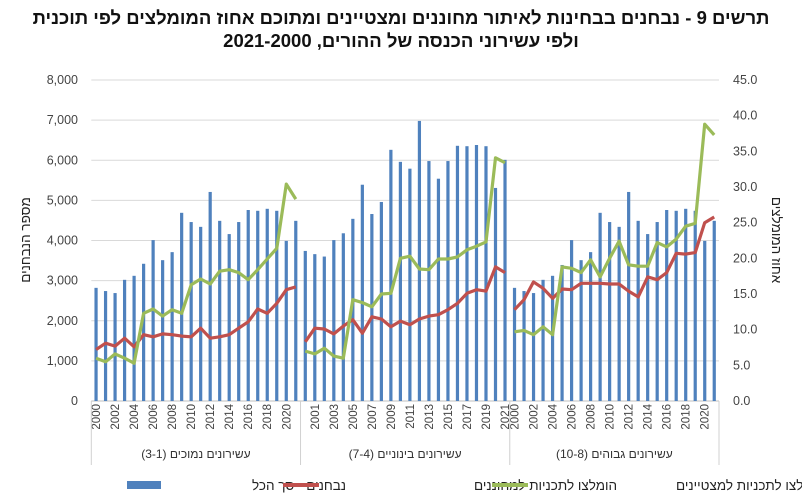 This screenshot has width=802, height=504. What do you see at coordinates (739, 485) in the screenshot?
I see `legend-label-outstanding: הומלצו לתכניות למצטיינים` at bounding box center [739, 485].